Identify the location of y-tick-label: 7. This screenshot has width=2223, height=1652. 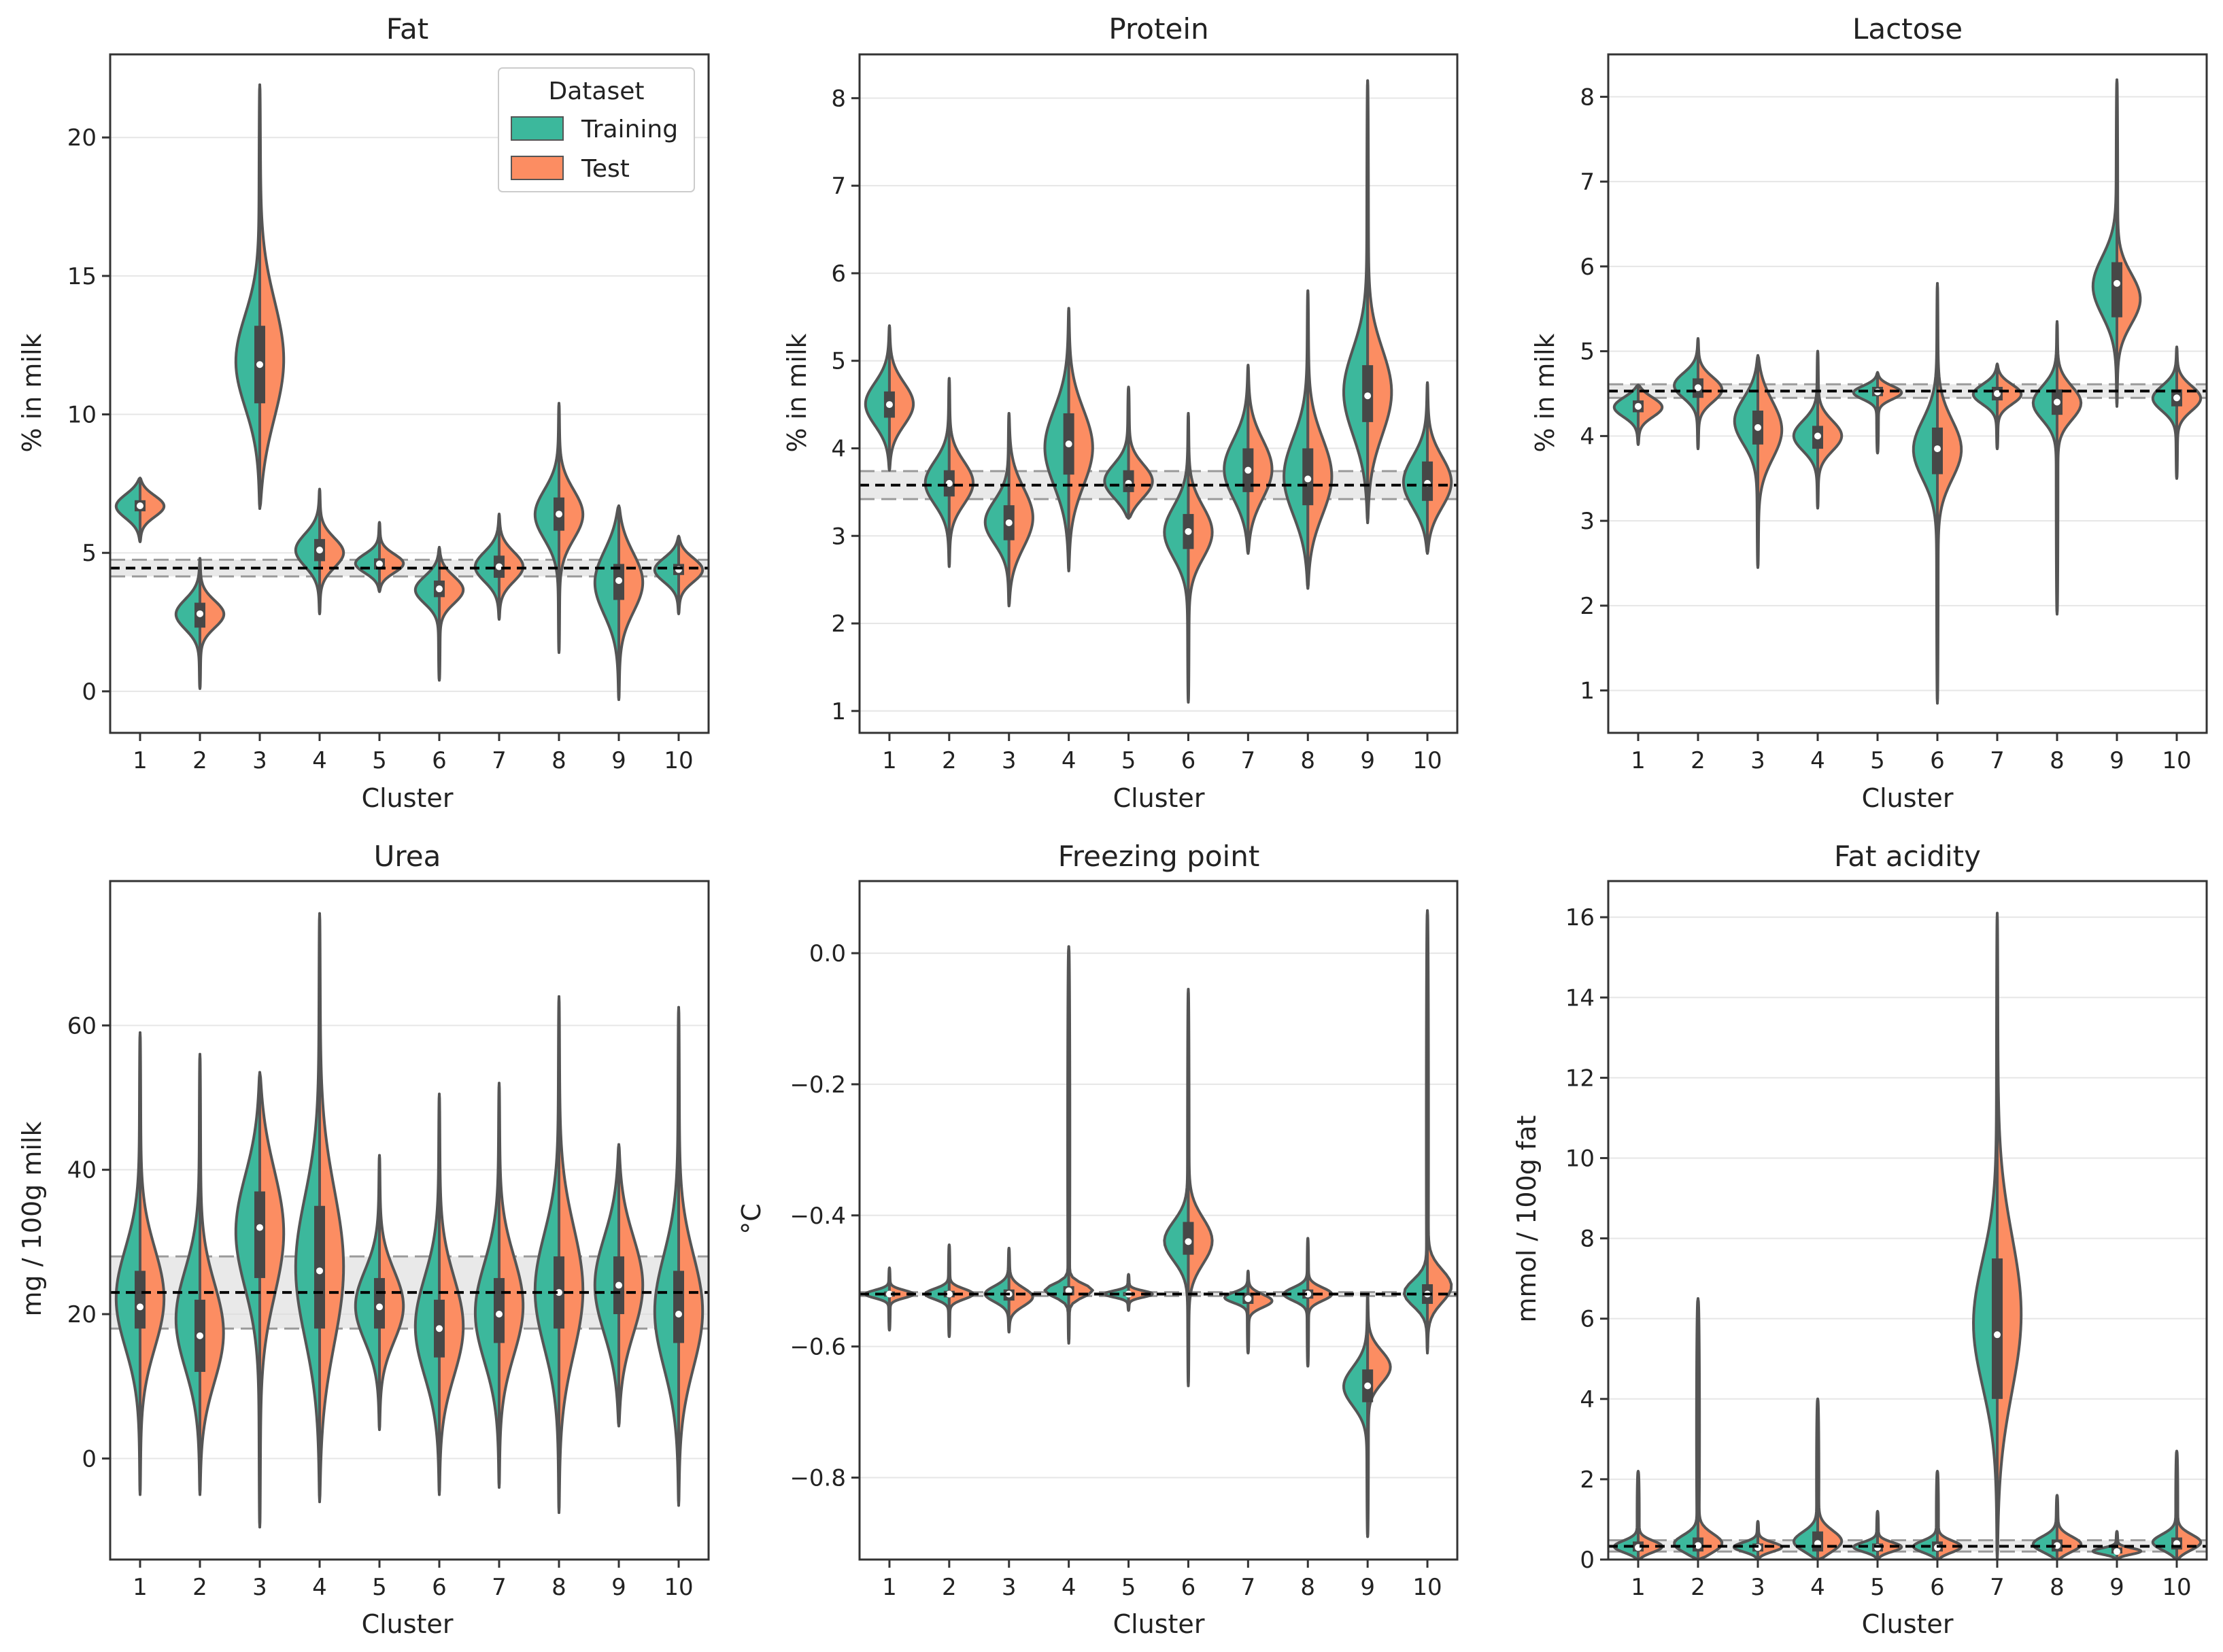
(838, 186).